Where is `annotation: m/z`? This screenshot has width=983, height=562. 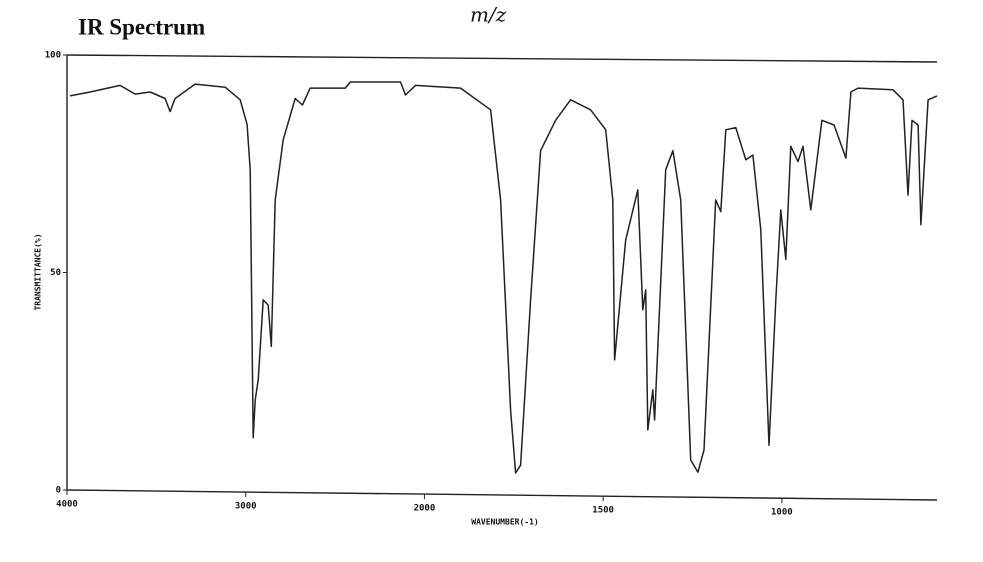
annotation: m/z is located at coordinates (488, 15).